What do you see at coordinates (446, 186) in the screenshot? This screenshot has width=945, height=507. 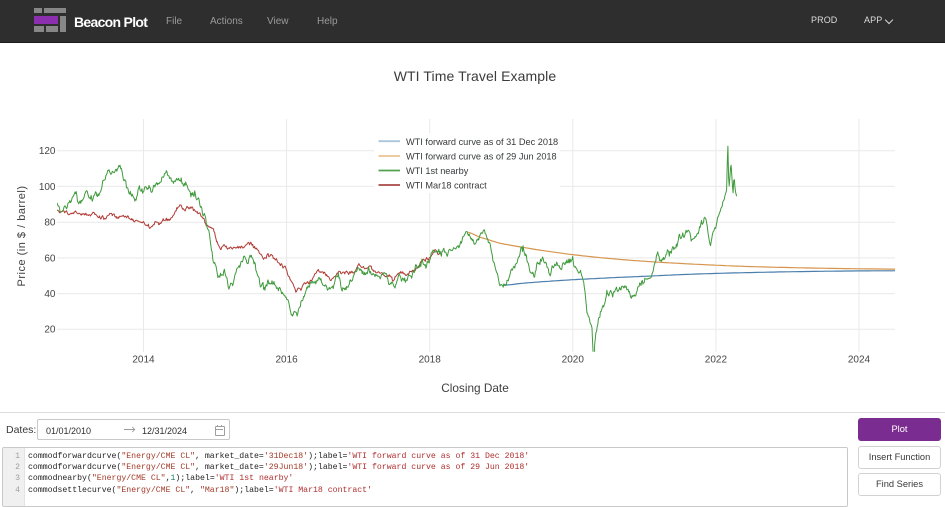 I see `svg-text: WTI Mar18 contract` at bounding box center [446, 186].